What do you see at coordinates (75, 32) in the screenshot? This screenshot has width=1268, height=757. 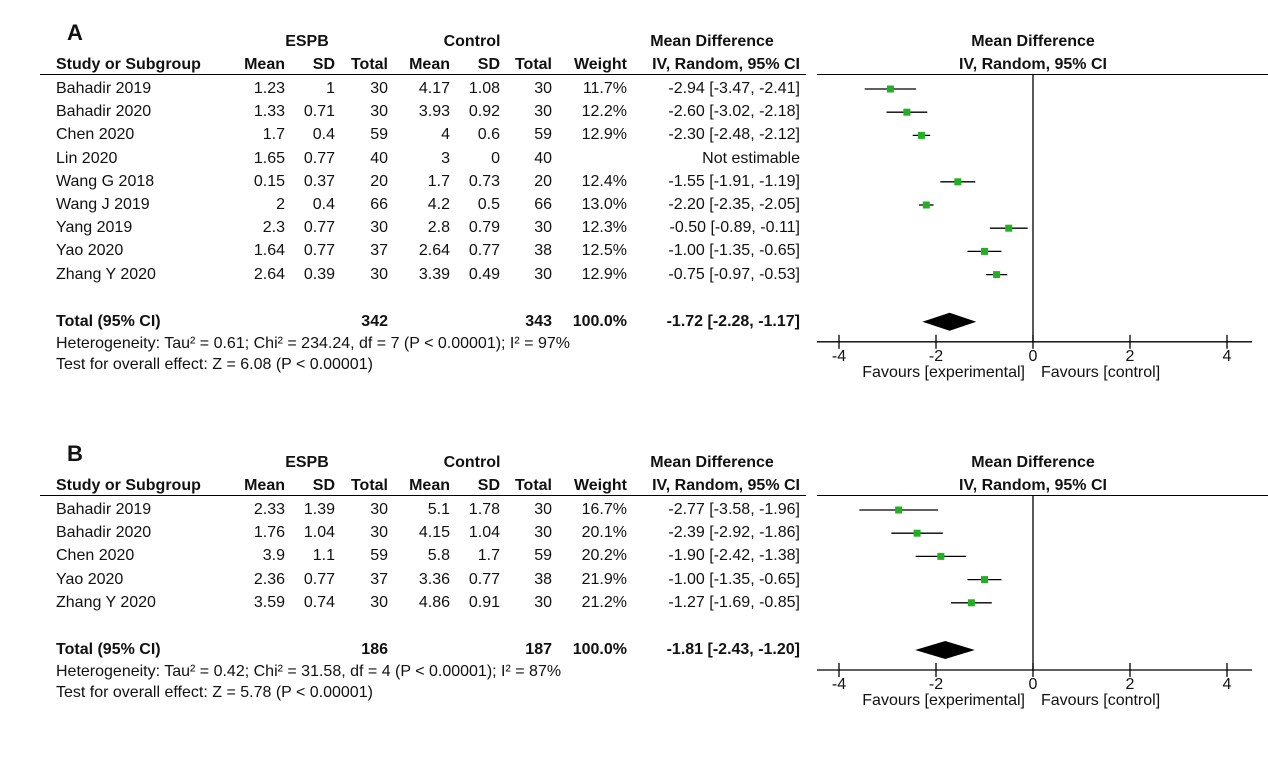 I see `panel-label: A` at bounding box center [75, 32].